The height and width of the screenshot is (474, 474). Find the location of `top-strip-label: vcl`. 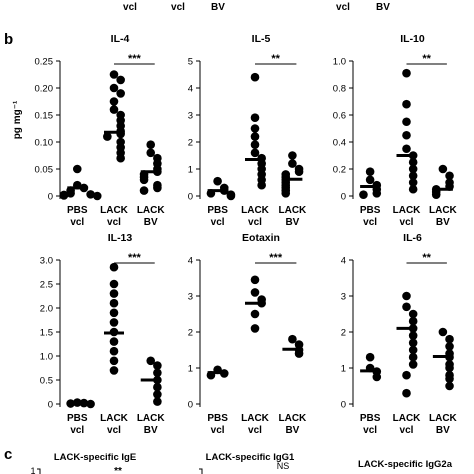

top-strip-label: vcl is located at coordinates (343, 7).